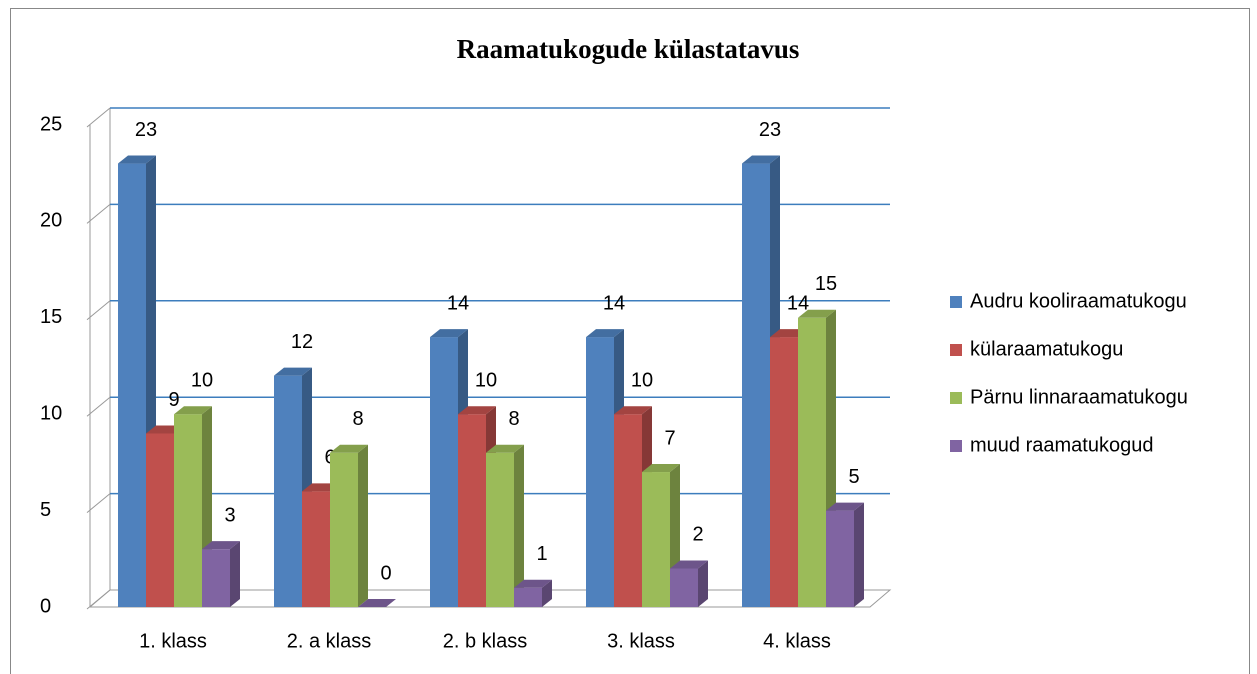  What do you see at coordinates (797, 641) in the screenshot?
I see `x-tick-label: 4. klass` at bounding box center [797, 641].